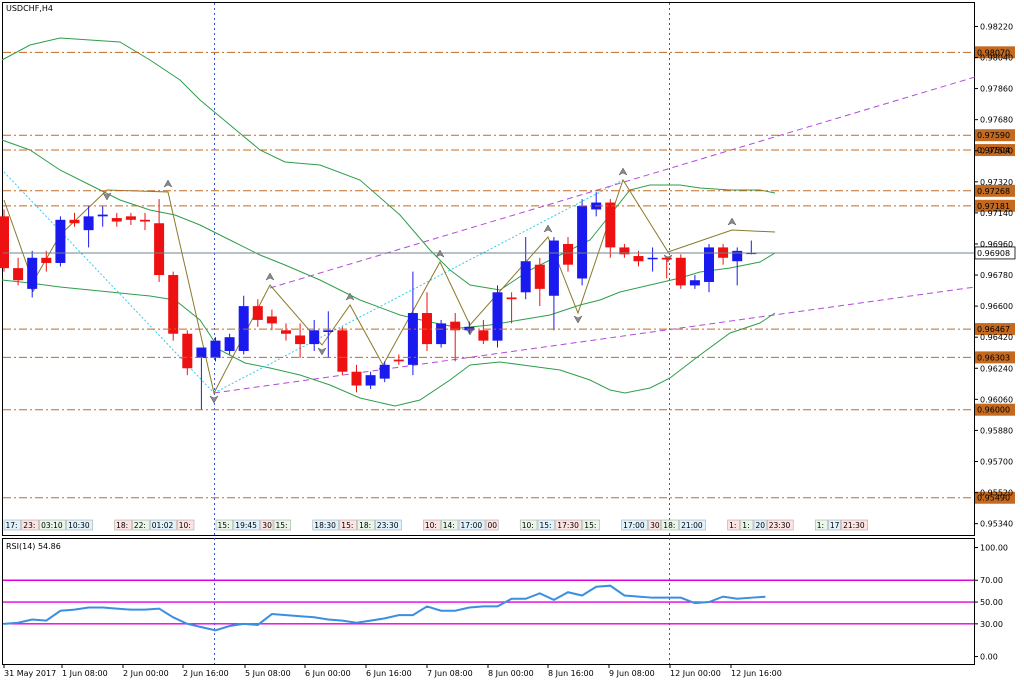  What do you see at coordinates (996, 182) in the screenshot?
I see `y-tick-label: 0.97320` at bounding box center [996, 182].